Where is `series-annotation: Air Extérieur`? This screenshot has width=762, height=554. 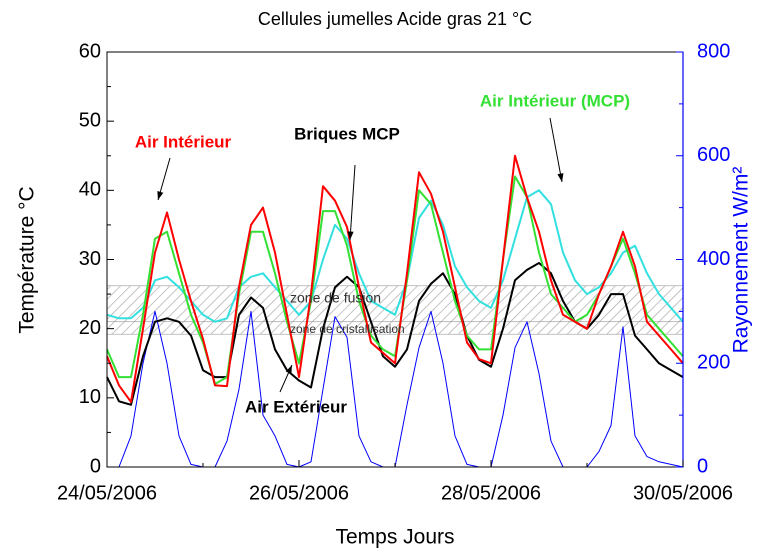
series-annotation: Air Extérieur is located at coordinates (296, 406).